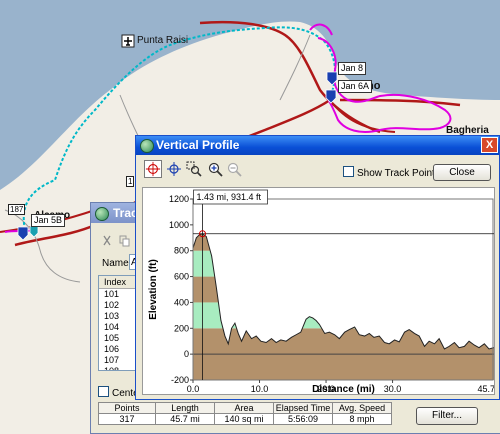 This screenshot has width=500, height=434. What do you see at coordinates (117, 263) in the screenshot?
I see `name-label: Name:` at bounding box center [117, 263].